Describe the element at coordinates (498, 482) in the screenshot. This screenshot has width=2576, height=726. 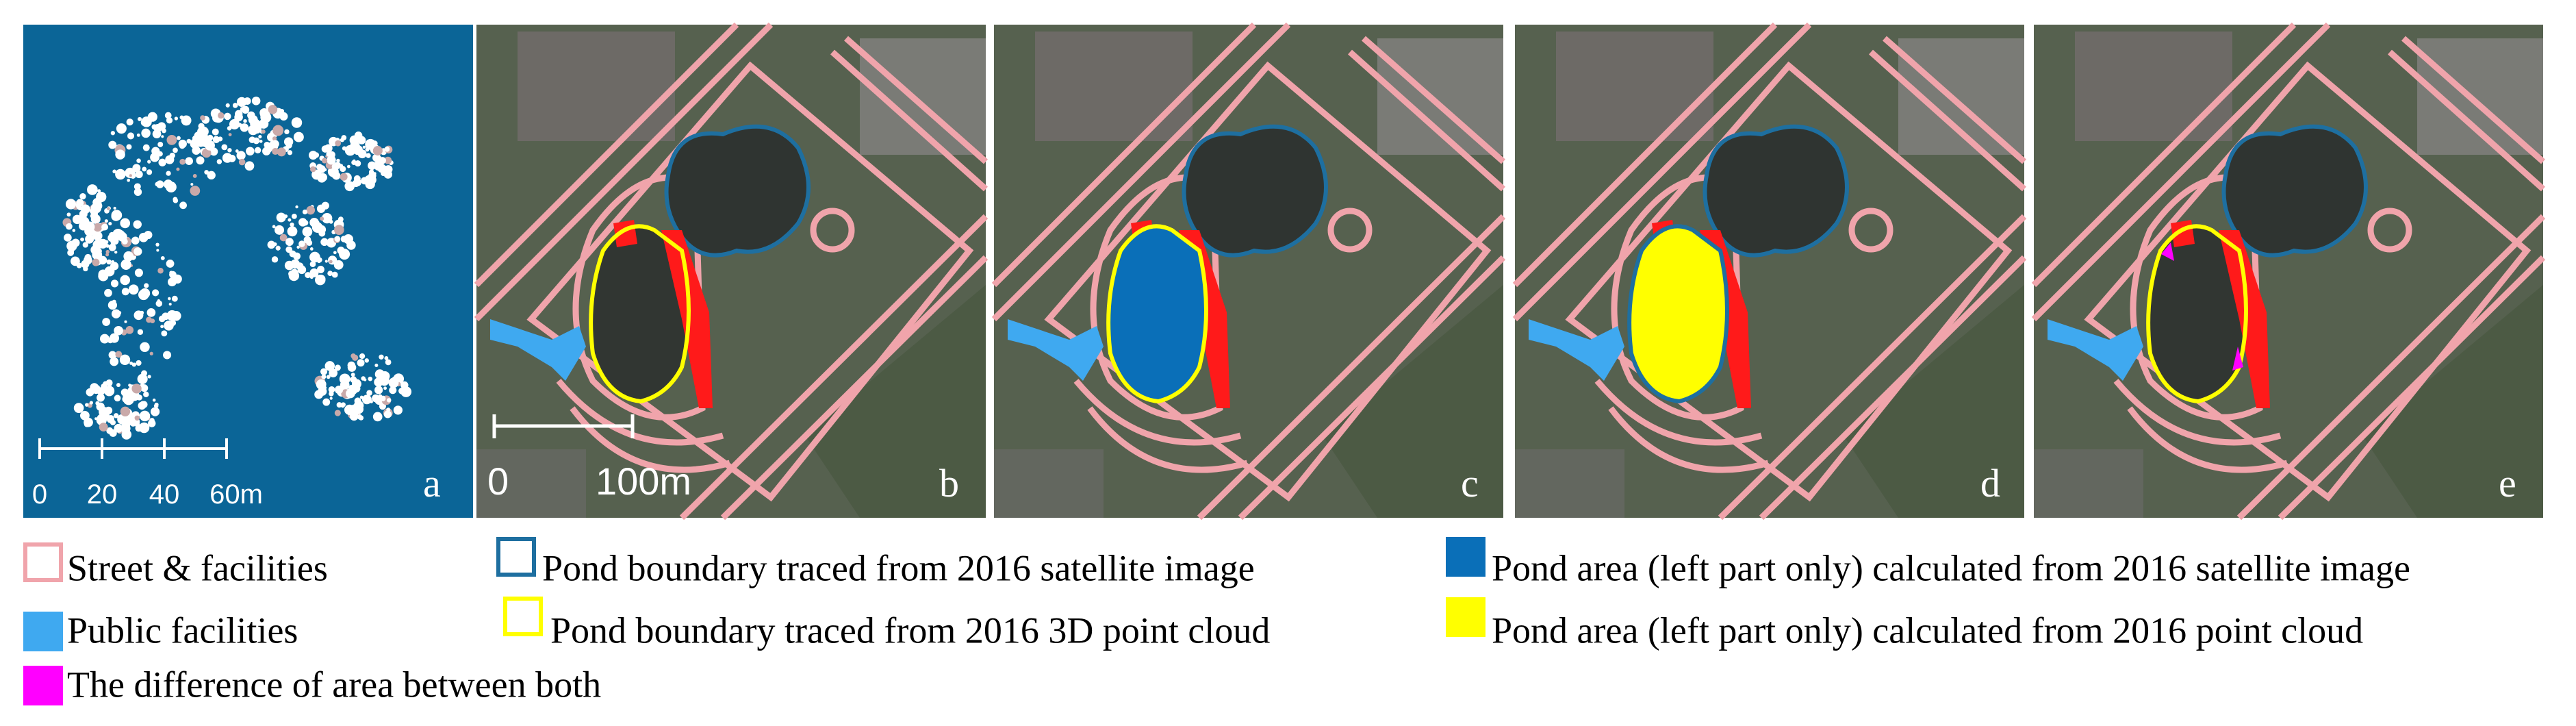
I see `scale-label: 0` at that location.